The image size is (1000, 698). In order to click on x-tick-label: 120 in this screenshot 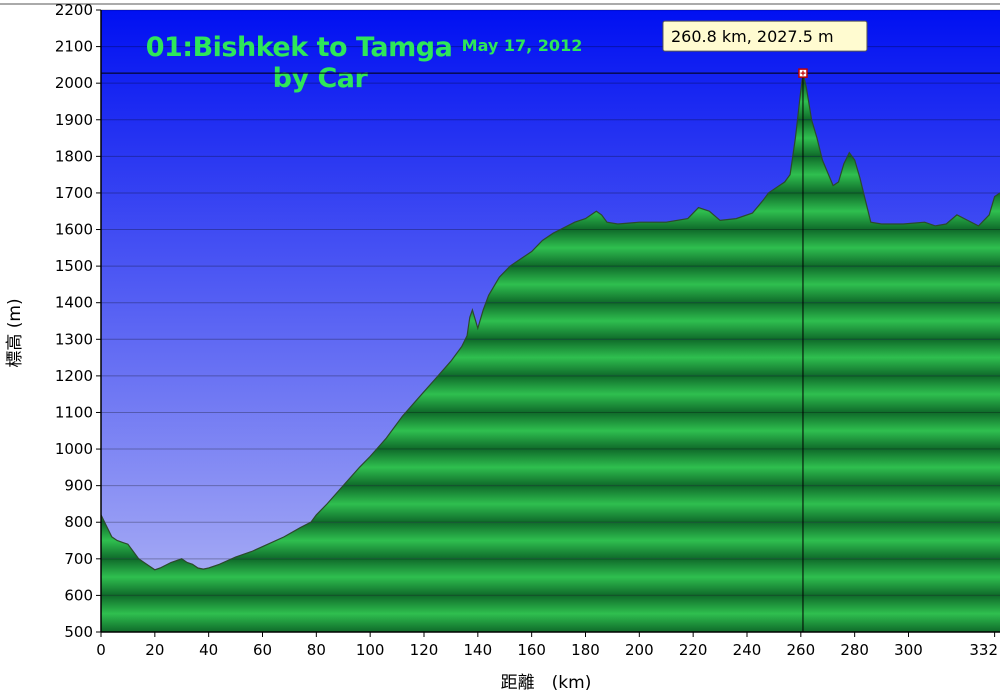, I will do `click(424, 650)`.